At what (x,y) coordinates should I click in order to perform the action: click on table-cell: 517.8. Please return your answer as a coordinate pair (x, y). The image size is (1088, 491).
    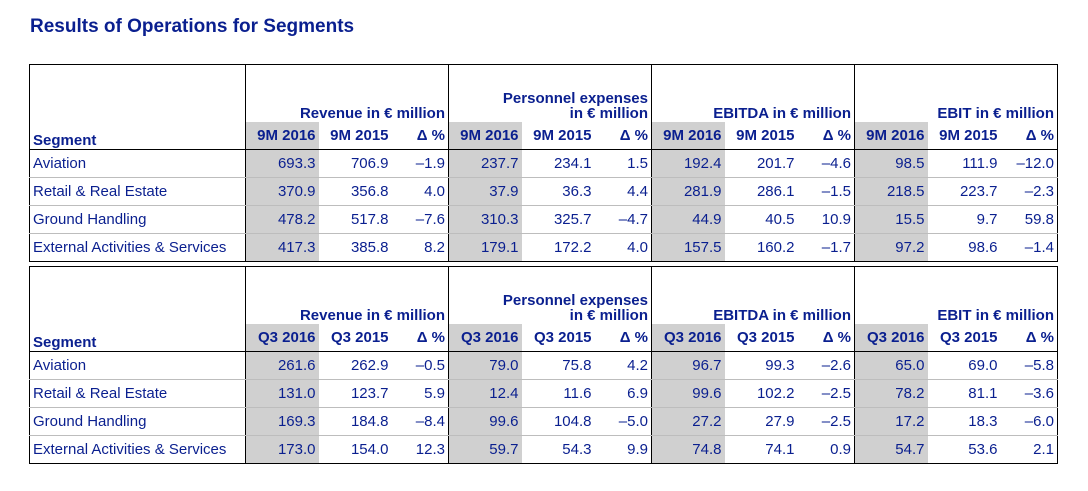
    Looking at the image, I should click on (355, 219).